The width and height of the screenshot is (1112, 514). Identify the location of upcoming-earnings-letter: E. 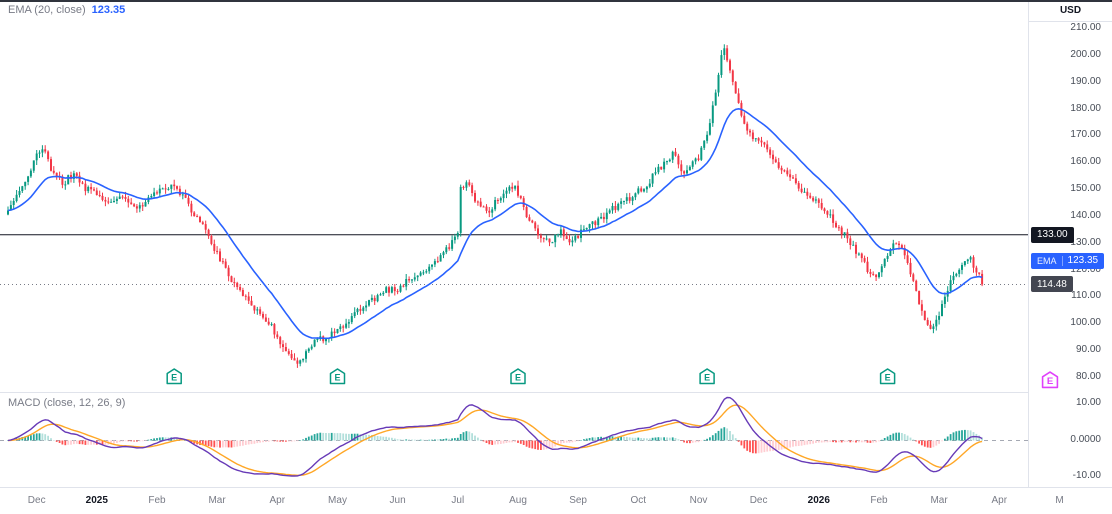
(1050, 381).